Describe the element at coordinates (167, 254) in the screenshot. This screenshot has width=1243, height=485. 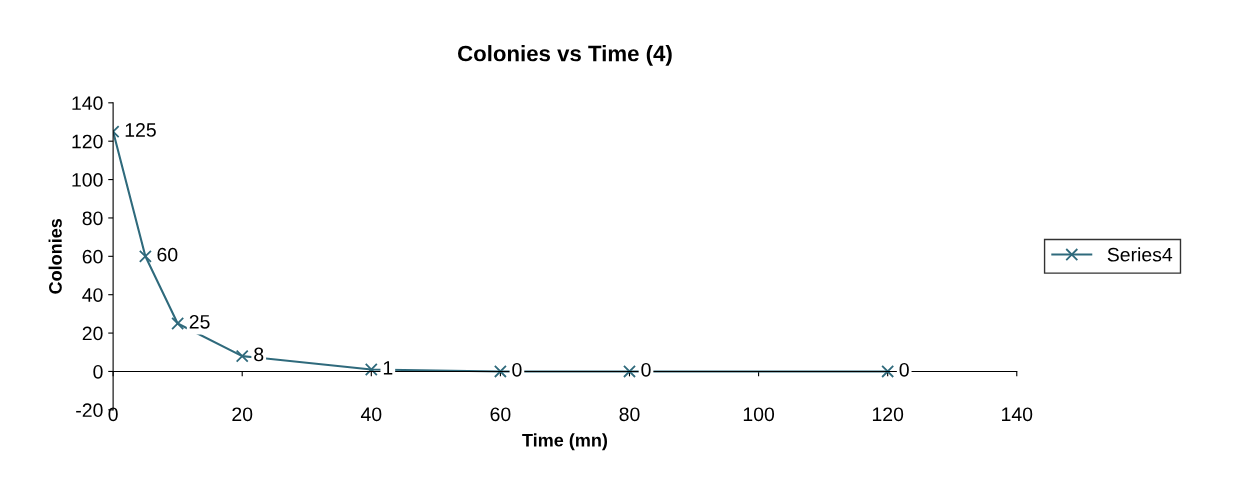
I see `data-label: 60` at that location.